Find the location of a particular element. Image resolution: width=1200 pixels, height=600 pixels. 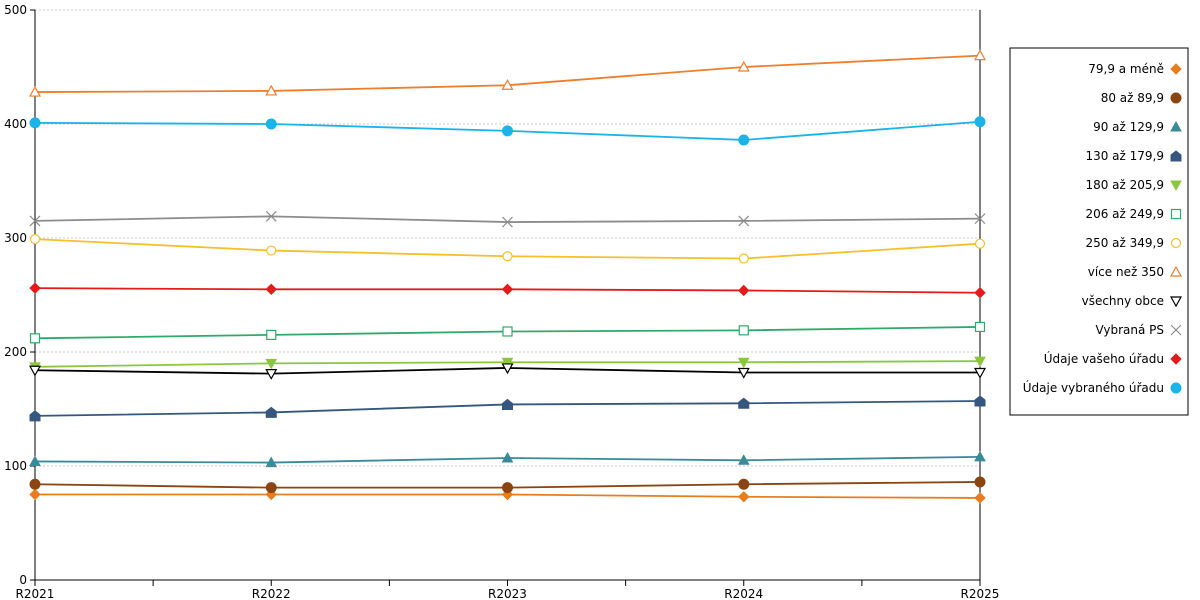

legend-item: více než 350 is located at coordinates (1135, 272).